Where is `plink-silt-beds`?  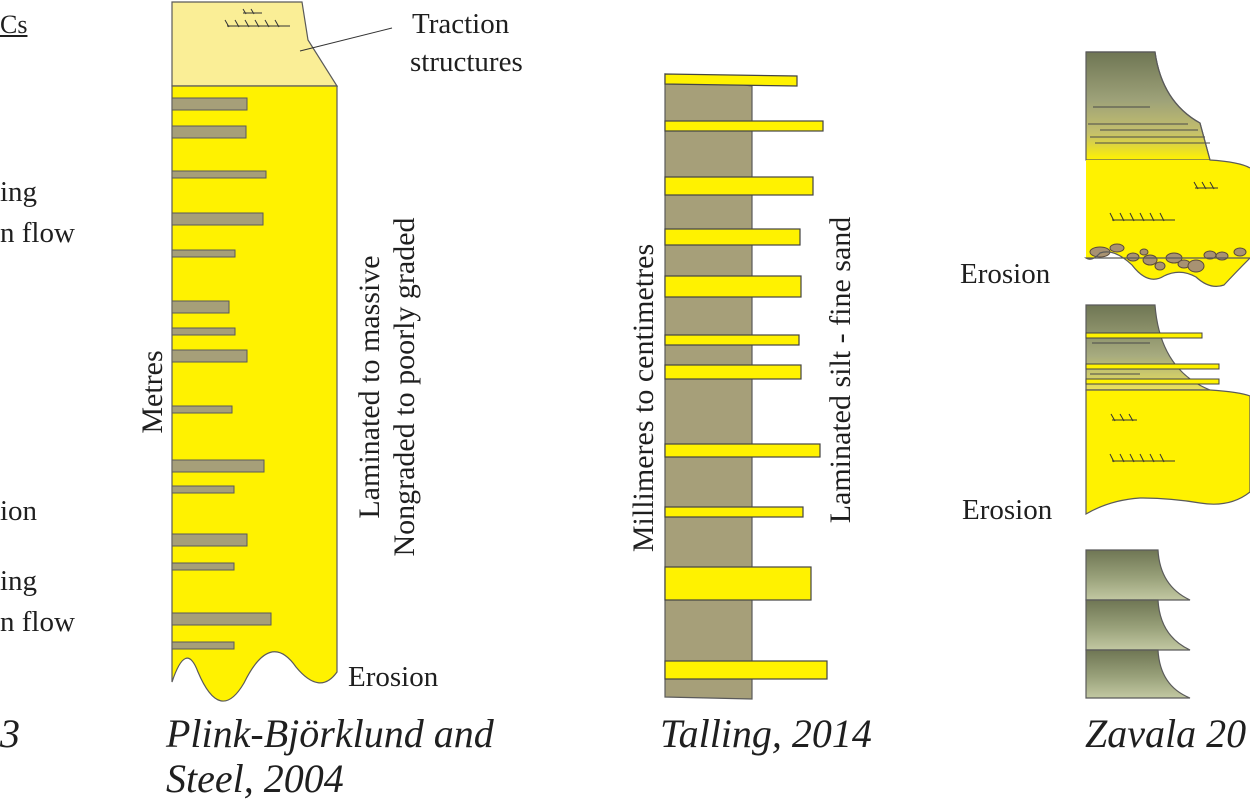 plink-silt-beds is located at coordinates (221, 373).